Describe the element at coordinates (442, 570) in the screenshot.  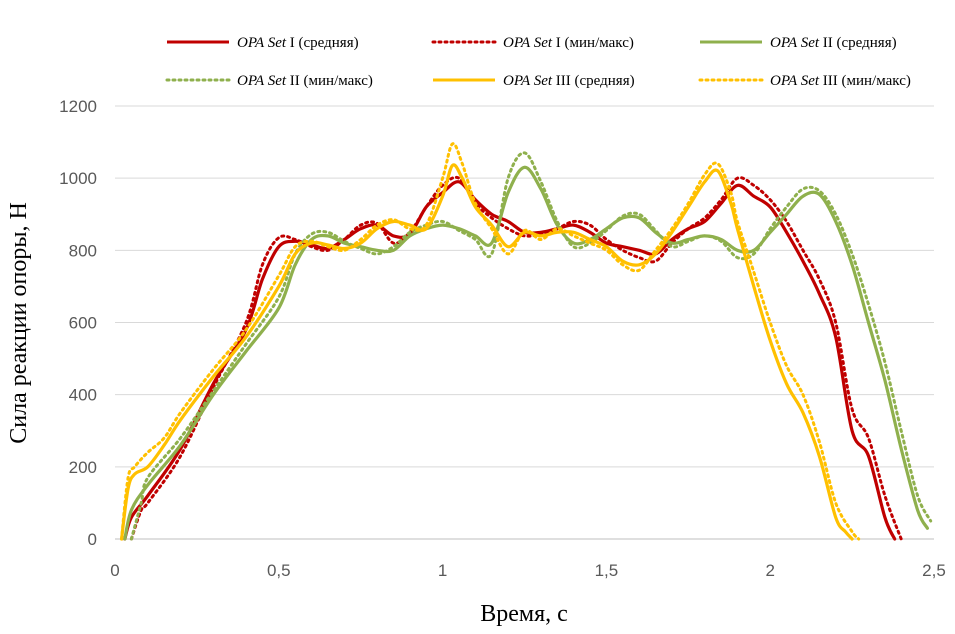
I see `x-tick-label: 1` at that location.